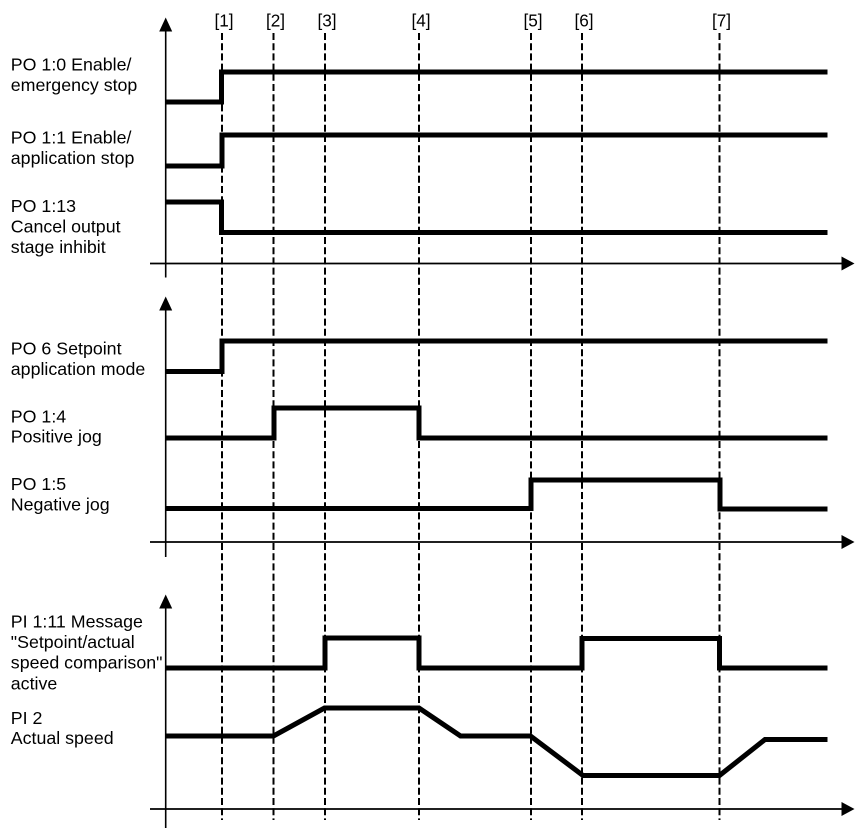  What do you see at coordinates (74, 85) in the screenshot?
I see `svg-text: emergency stop` at bounding box center [74, 85].